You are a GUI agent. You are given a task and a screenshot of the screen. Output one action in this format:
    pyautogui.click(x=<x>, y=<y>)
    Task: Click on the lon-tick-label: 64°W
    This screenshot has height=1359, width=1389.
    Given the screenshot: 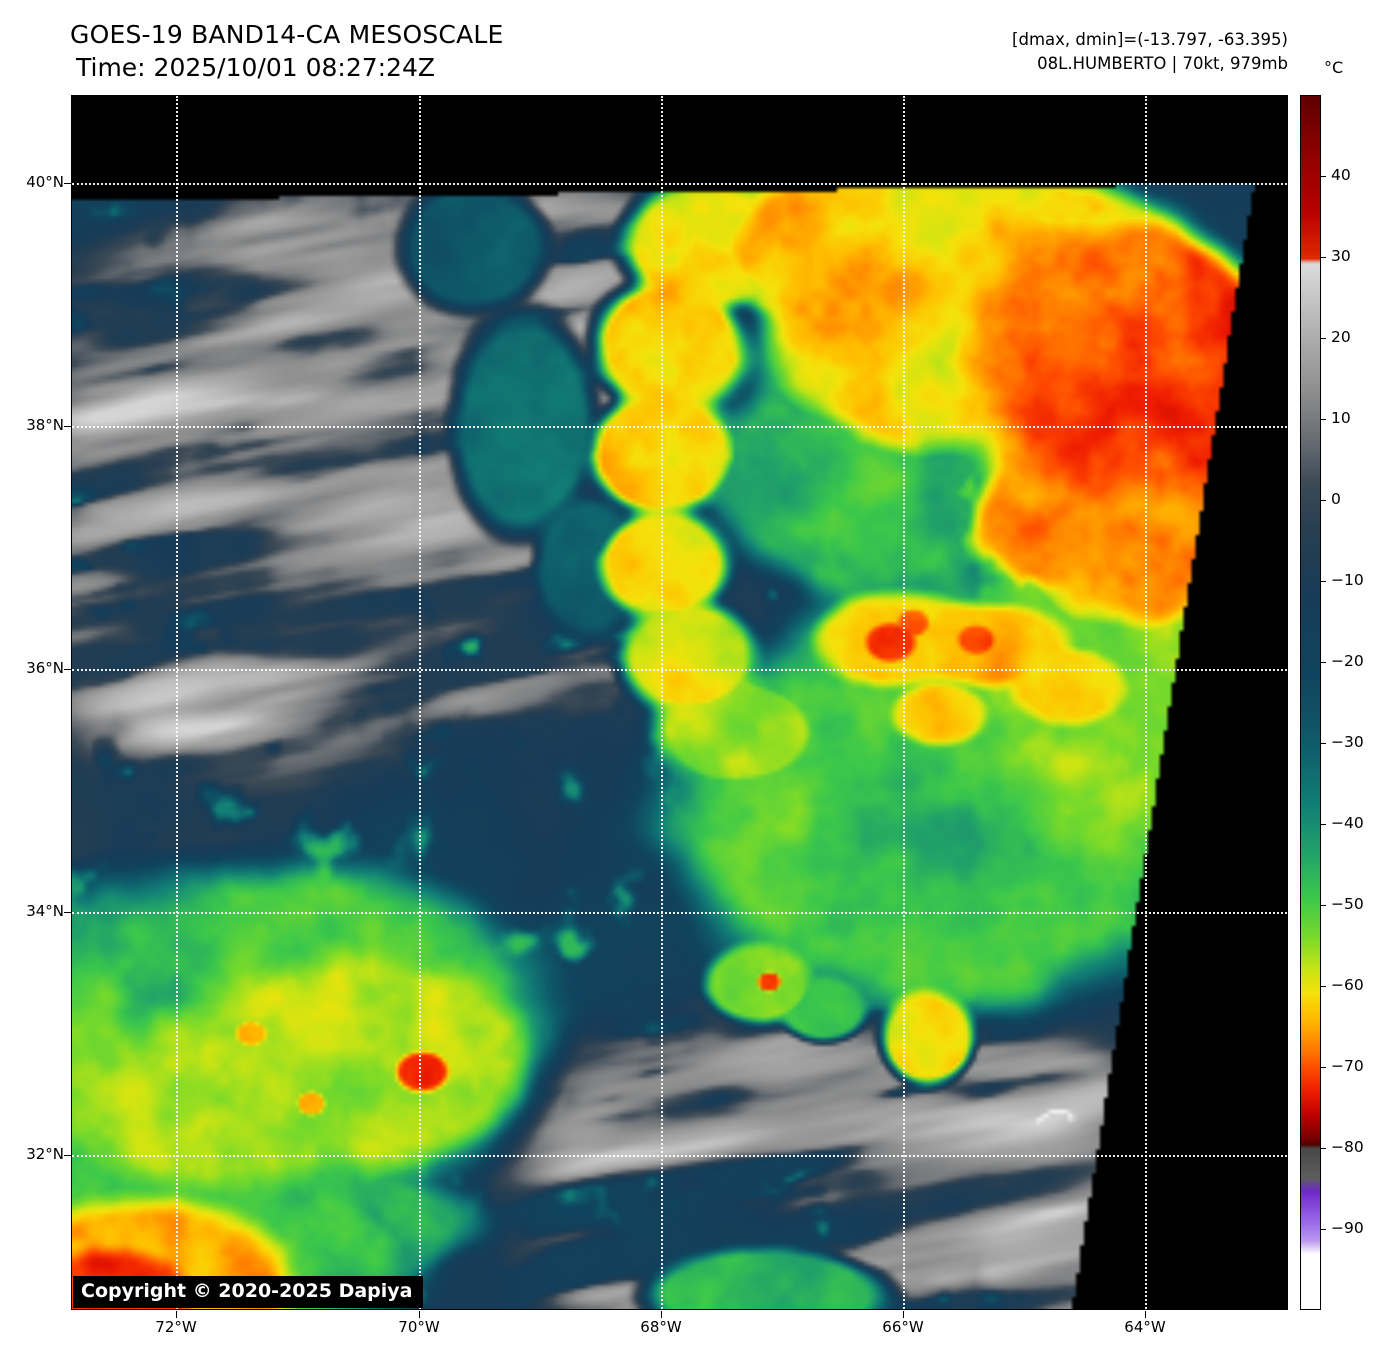 What is the action you would take?
    pyautogui.click(x=1145, y=1327)
    